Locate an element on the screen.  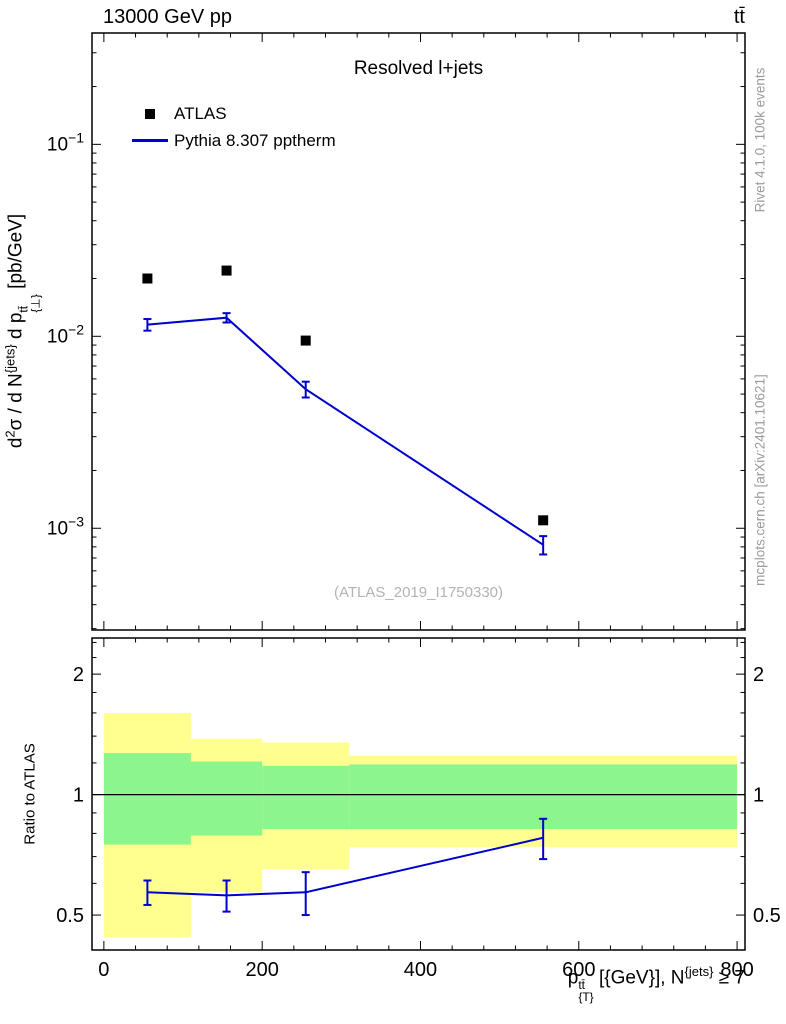
ratio-tick-label-right: 1 is located at coordinates (758, 796).